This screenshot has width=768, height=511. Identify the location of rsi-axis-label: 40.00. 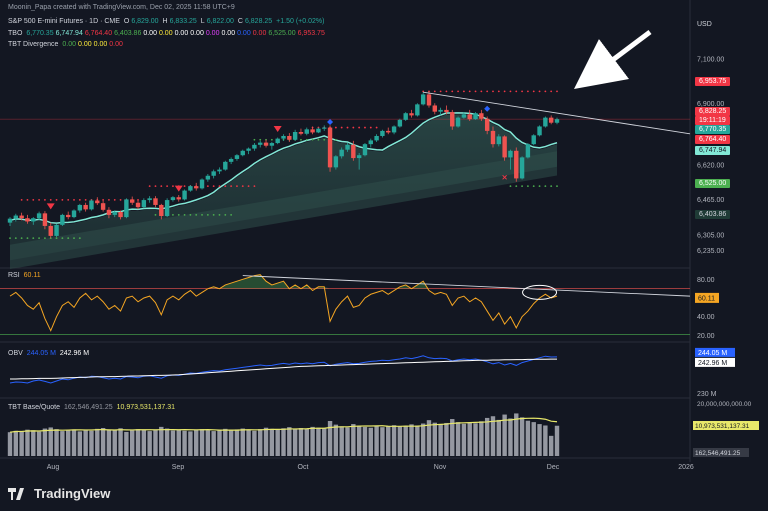
(706, 317).